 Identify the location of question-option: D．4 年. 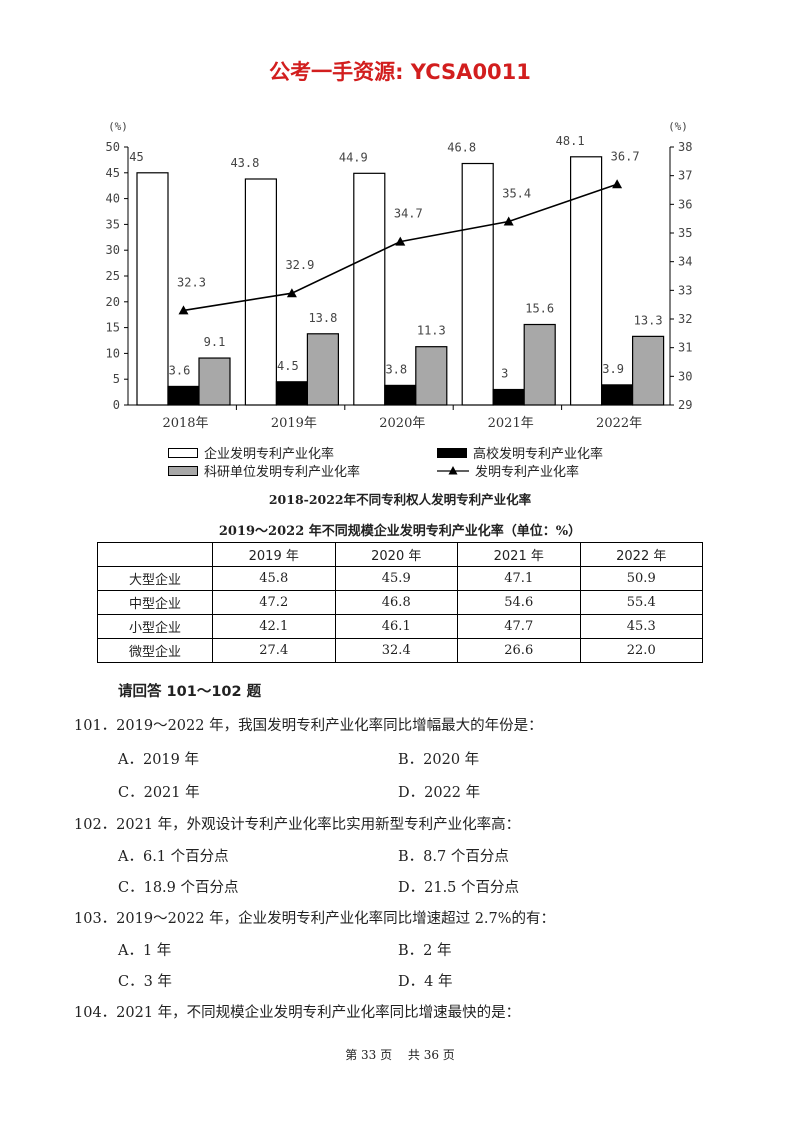
(425, 982).